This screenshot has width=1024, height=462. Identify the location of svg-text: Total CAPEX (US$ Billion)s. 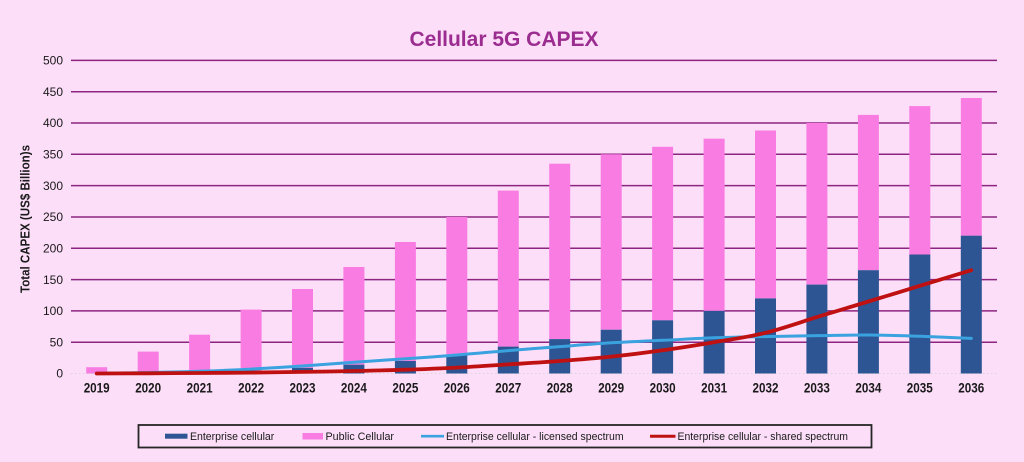
(25, 219).